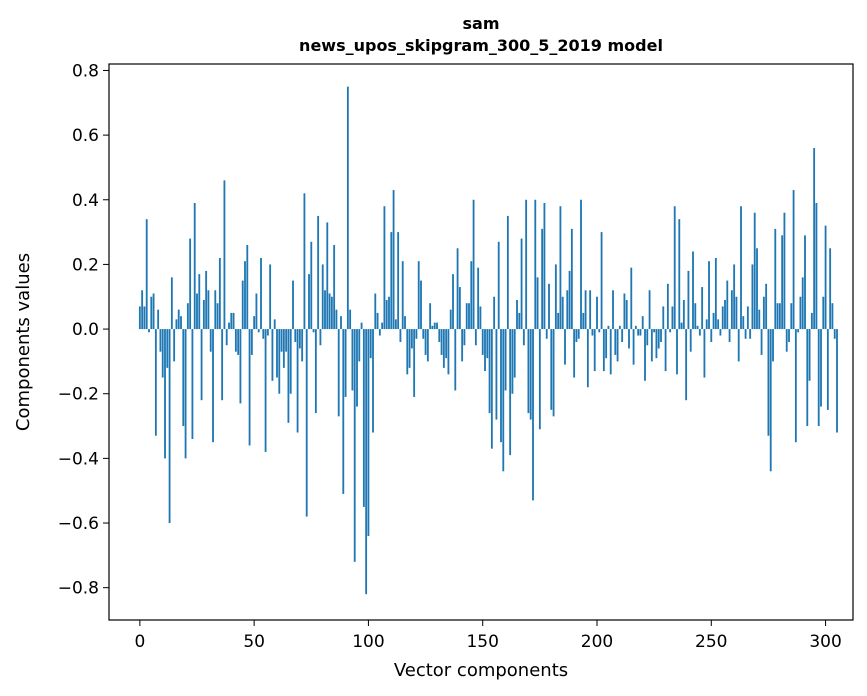 This screenshot has width=867, height=696. I want to click on x-tick-label: 100, so click(368, 642).